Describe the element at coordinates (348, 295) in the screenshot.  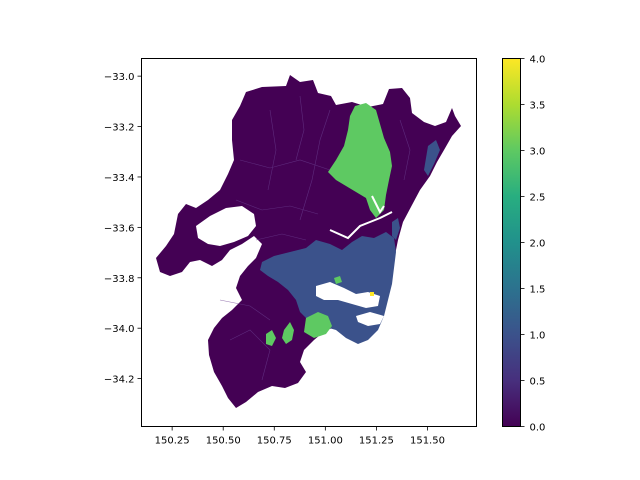
I see `harbour-water` at that location.